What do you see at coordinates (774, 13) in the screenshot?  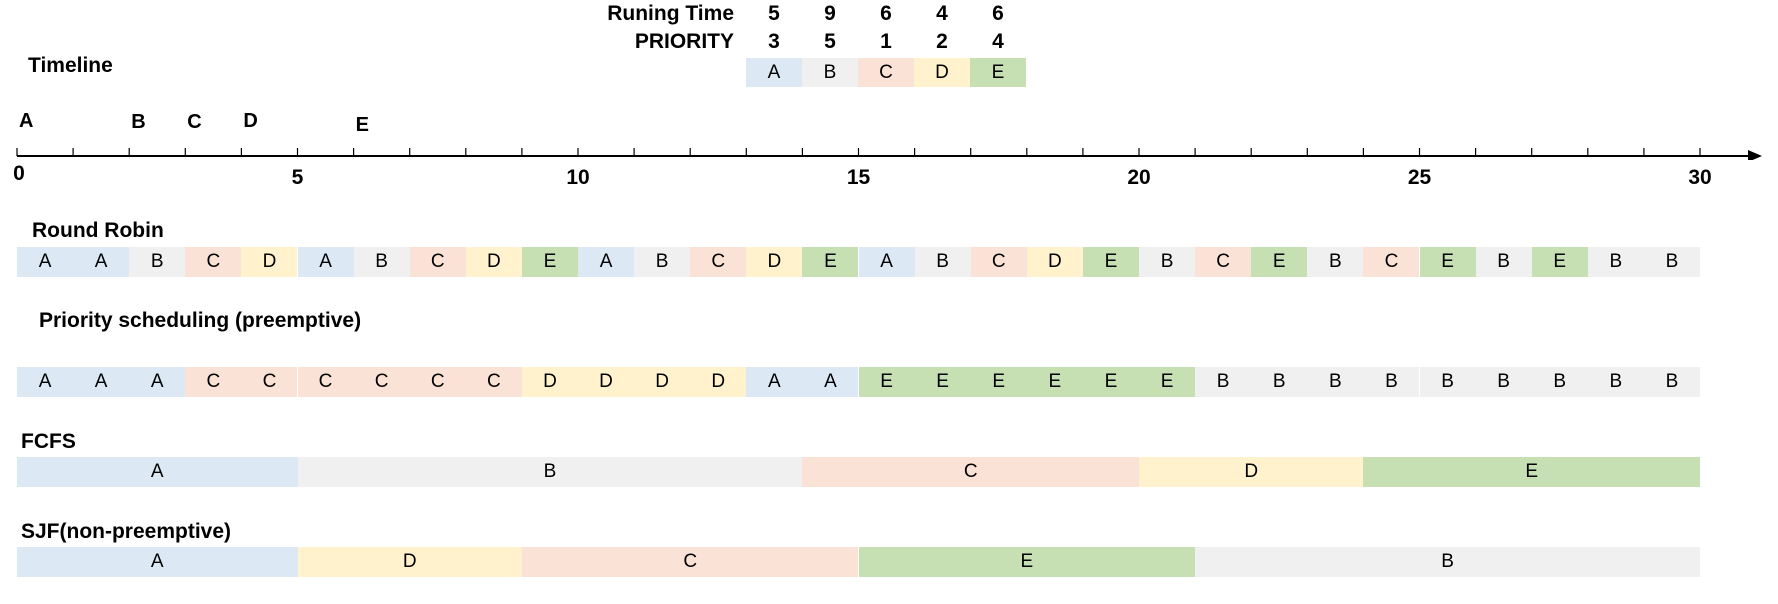 I see `running-time-a: 5` at bounding box center [774, 13].